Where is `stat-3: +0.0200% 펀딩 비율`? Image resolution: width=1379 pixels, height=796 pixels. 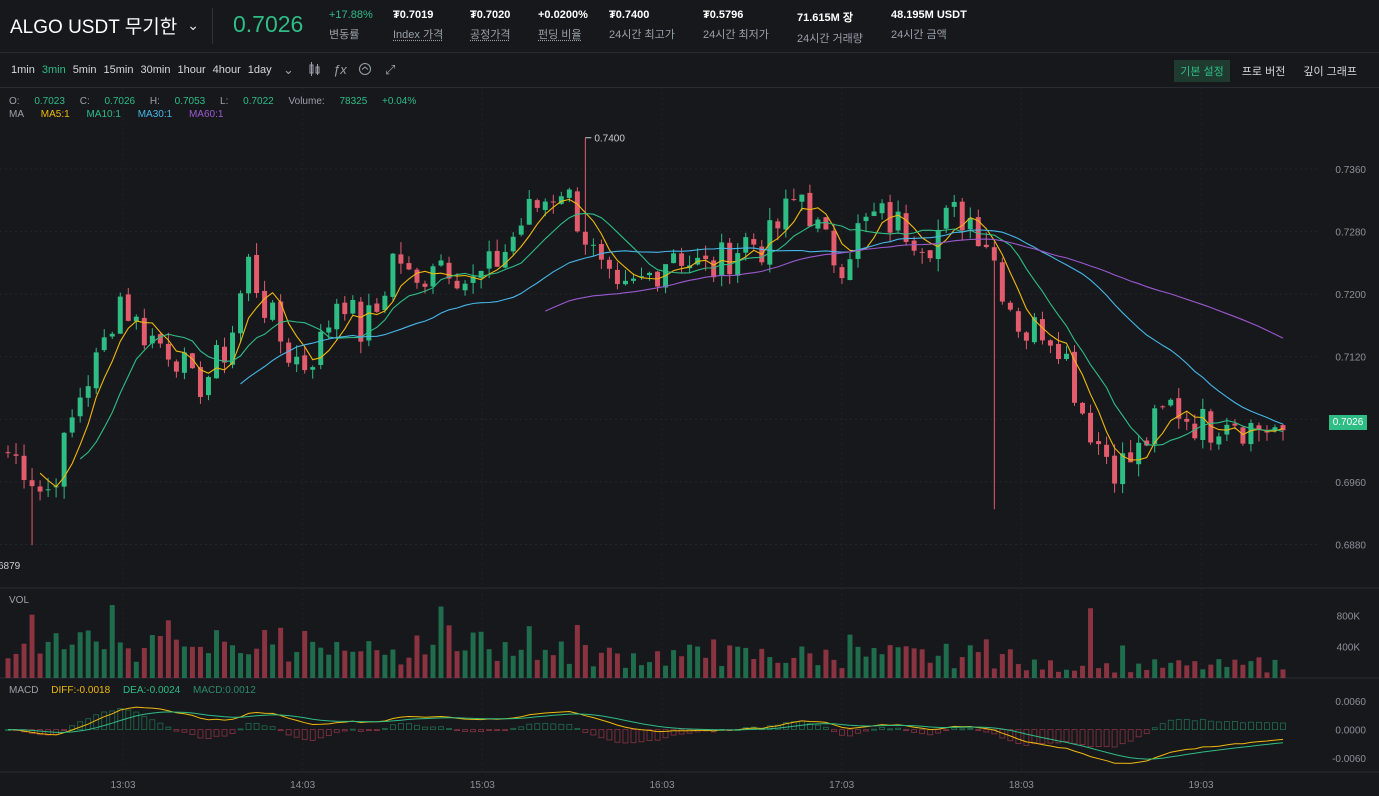 stat-3: +0.0200% 펀딩 비율 is located at coordinates (563, 25).